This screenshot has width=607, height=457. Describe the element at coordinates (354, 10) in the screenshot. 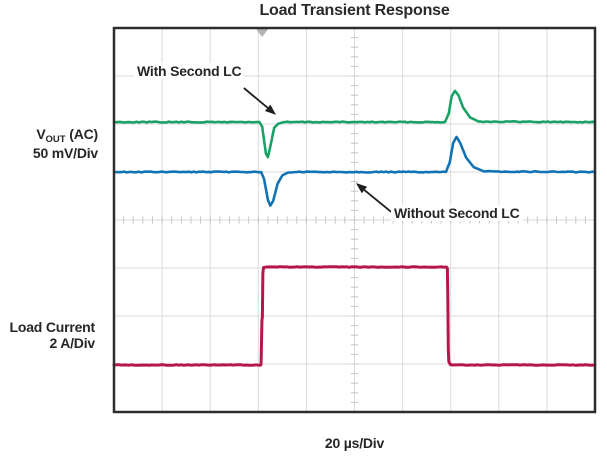

I see `chart-title: Load Transient Response` at that location.